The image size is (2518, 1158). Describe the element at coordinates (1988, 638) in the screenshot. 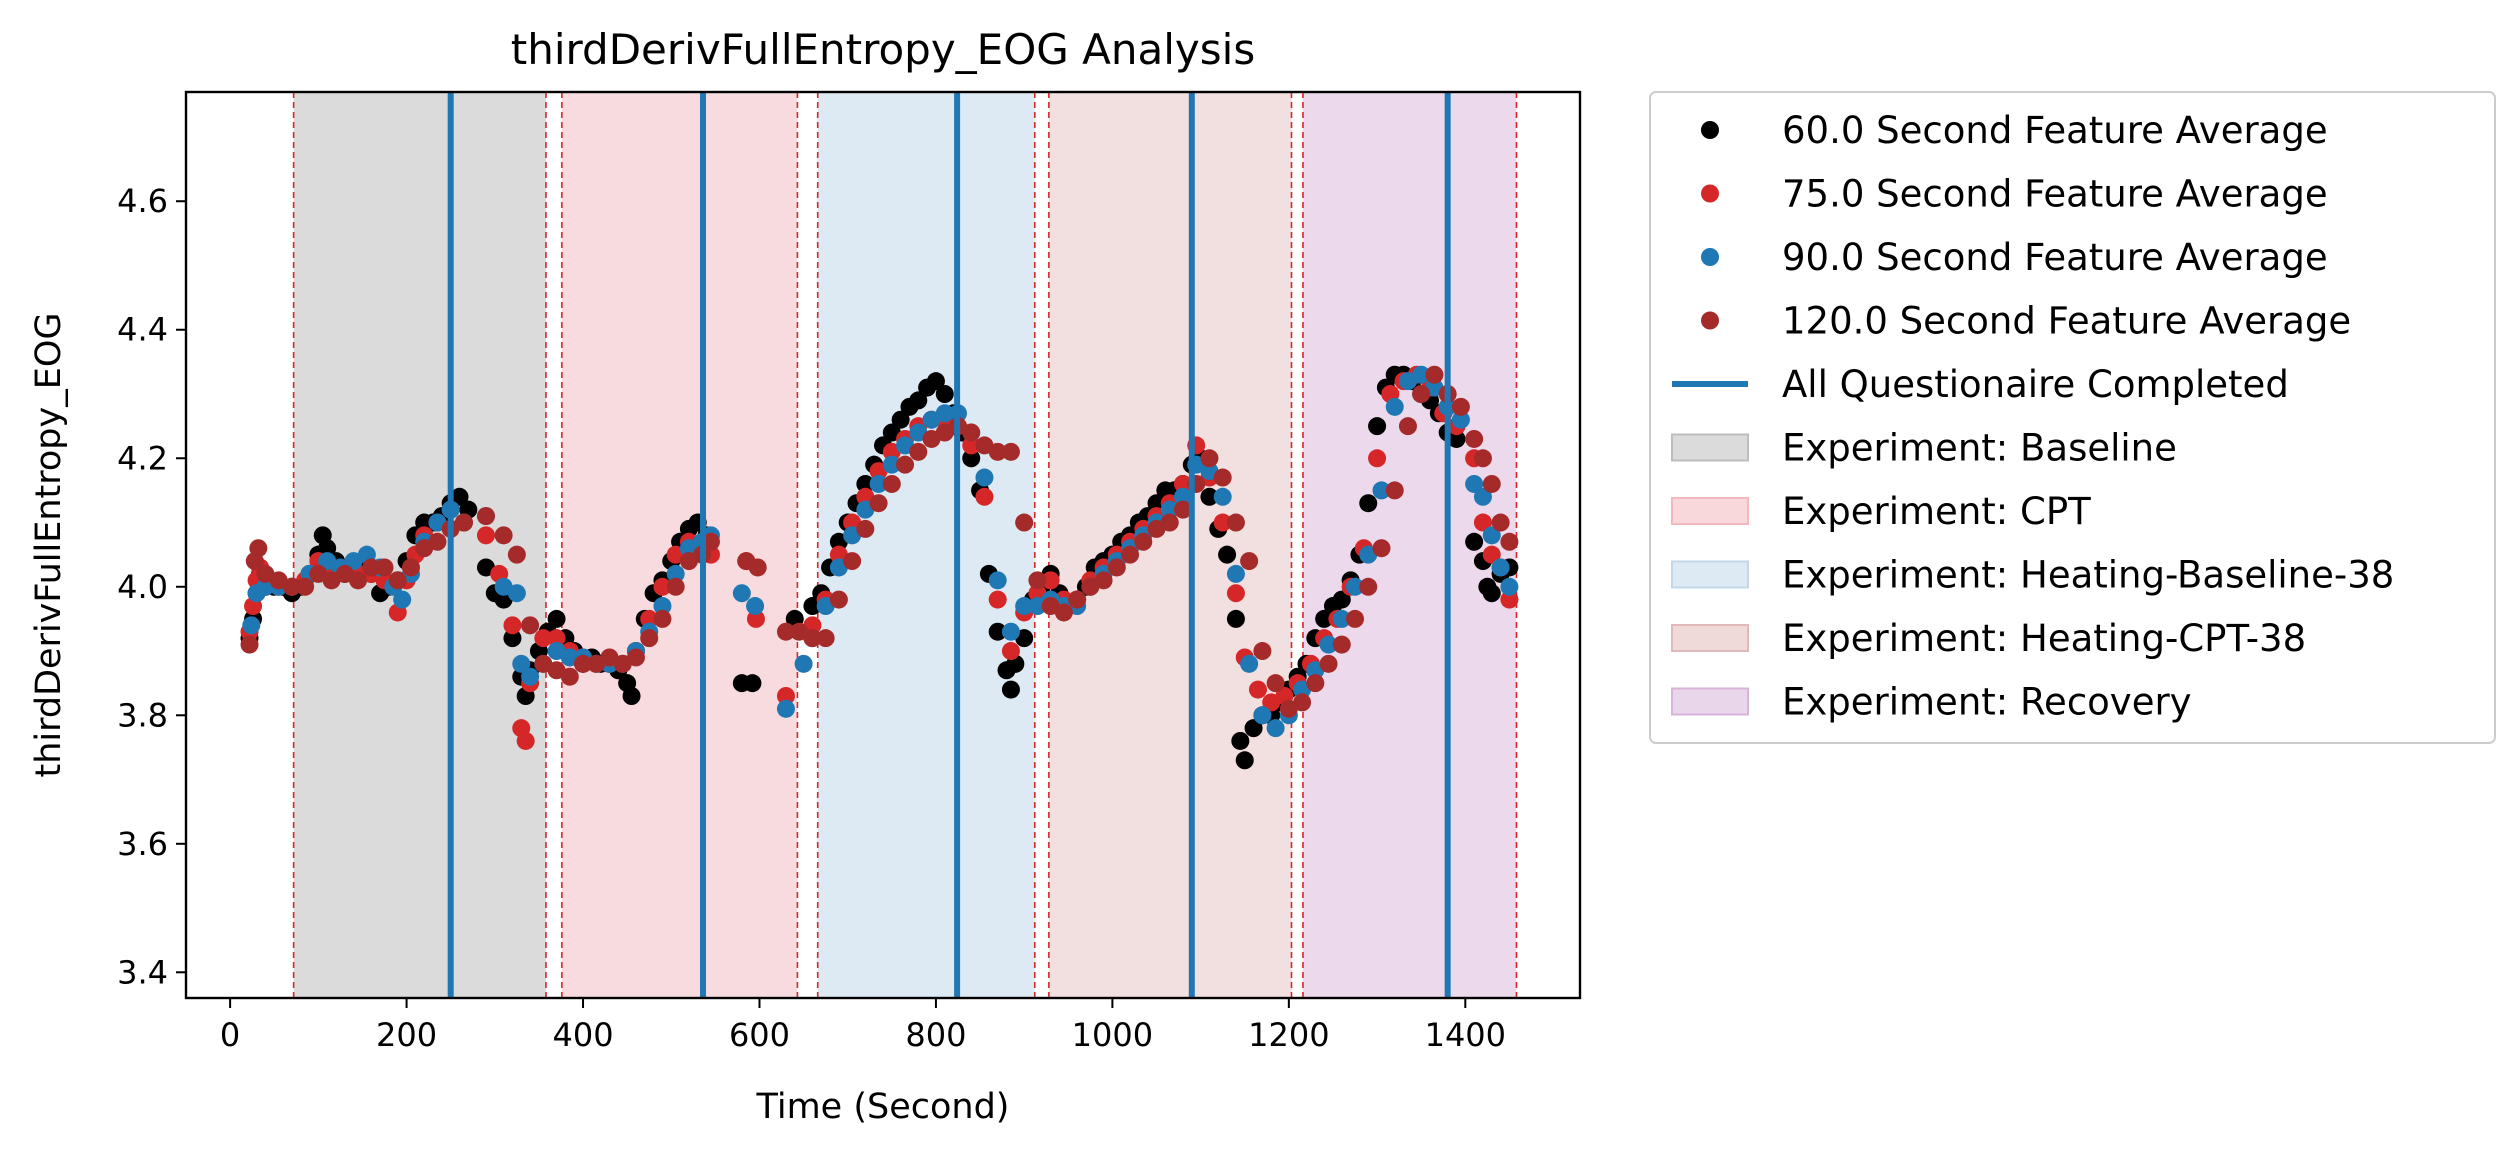

I see `legend-item: Experiment: Heating-CPT-38` at that location.